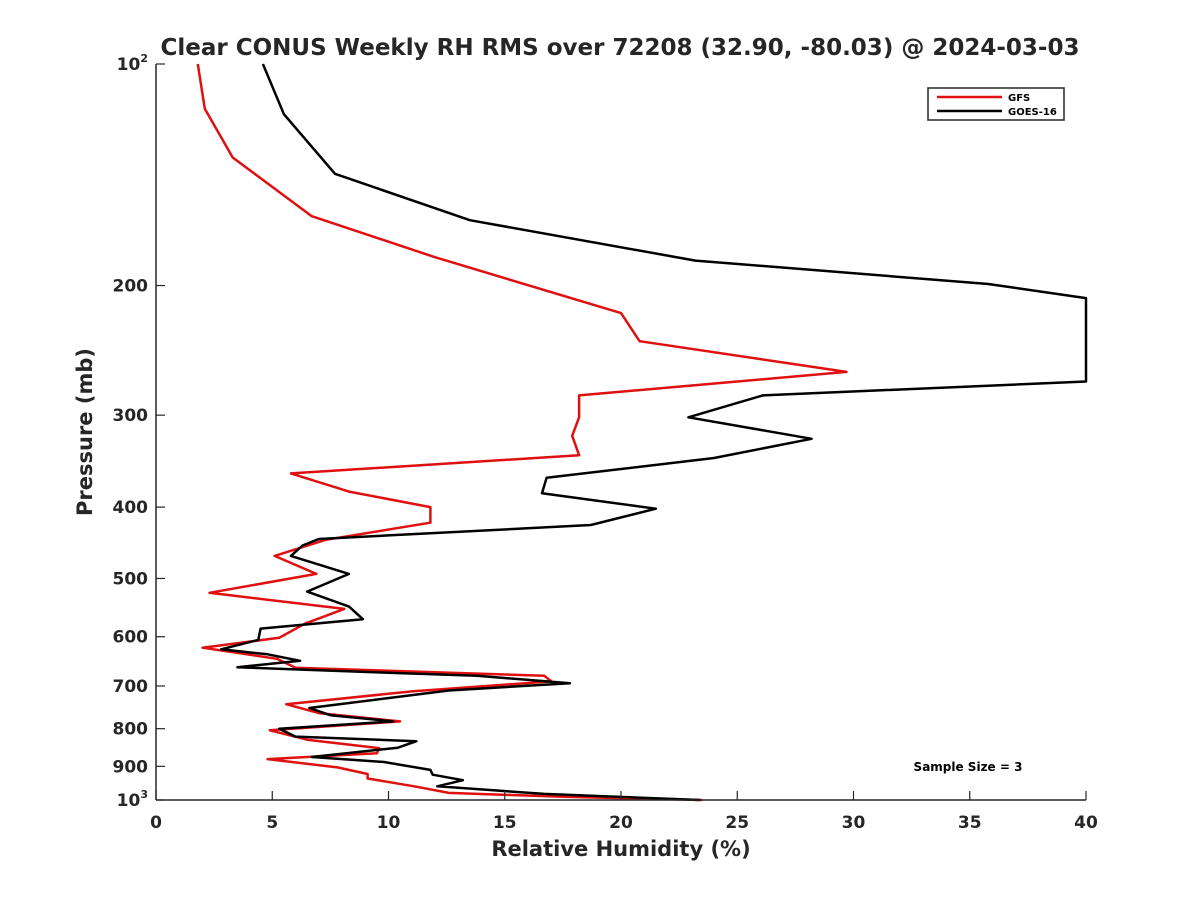  I want to click on legend-label-goes-16: GOES-16, so click(1032, 112).